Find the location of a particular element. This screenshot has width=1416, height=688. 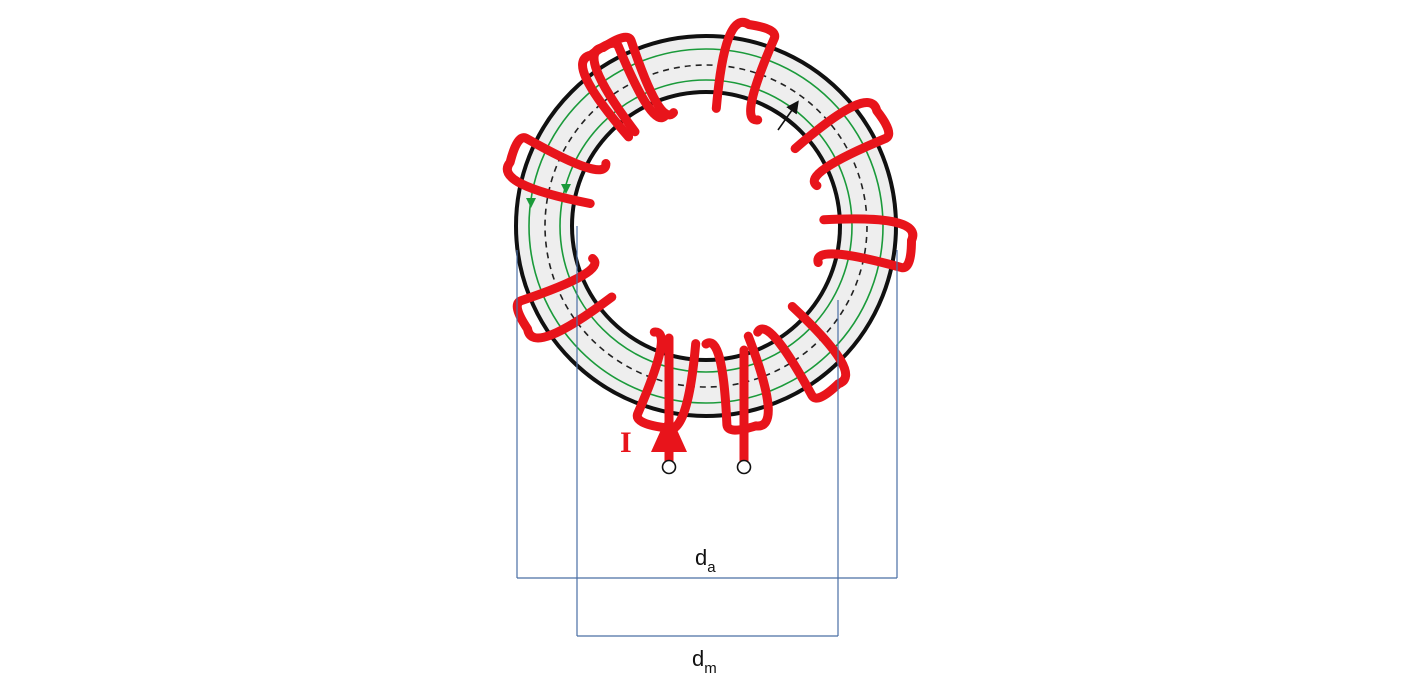

dimension-outer-diameter is located at coordinates (707, 414).